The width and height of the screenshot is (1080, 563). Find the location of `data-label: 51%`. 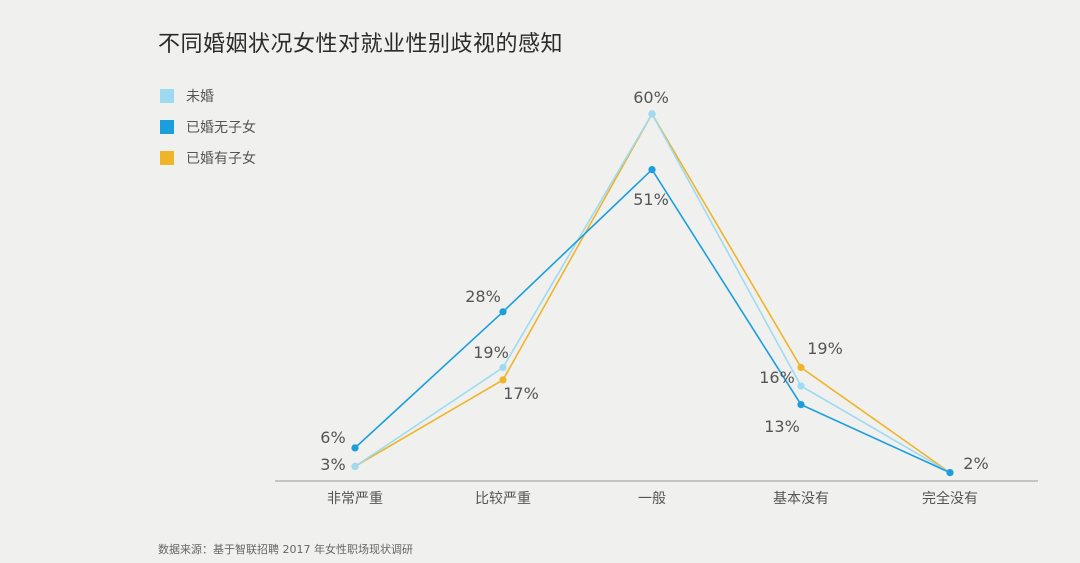

data-label: 51% is located at coordinates (651, 199).